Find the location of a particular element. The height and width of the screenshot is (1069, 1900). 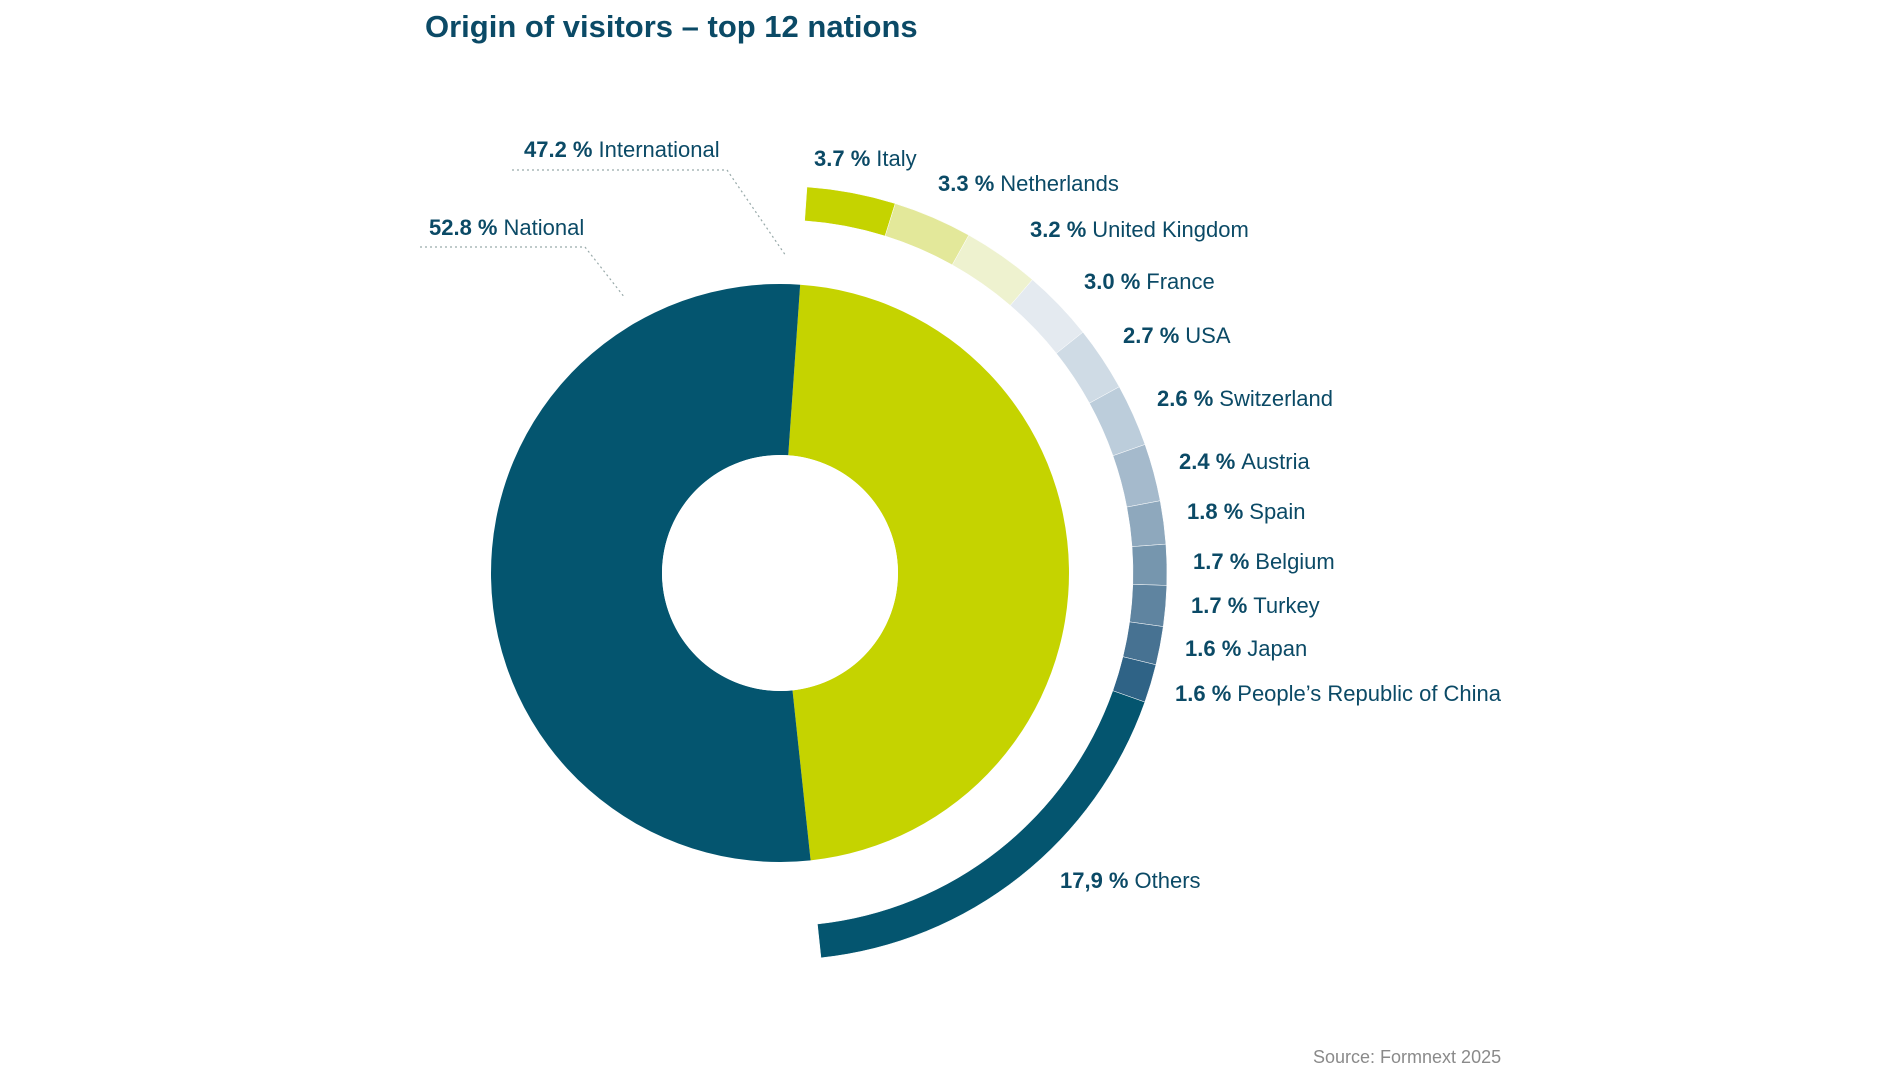

category-label: Belgium is located at coordinates (1294, 561).